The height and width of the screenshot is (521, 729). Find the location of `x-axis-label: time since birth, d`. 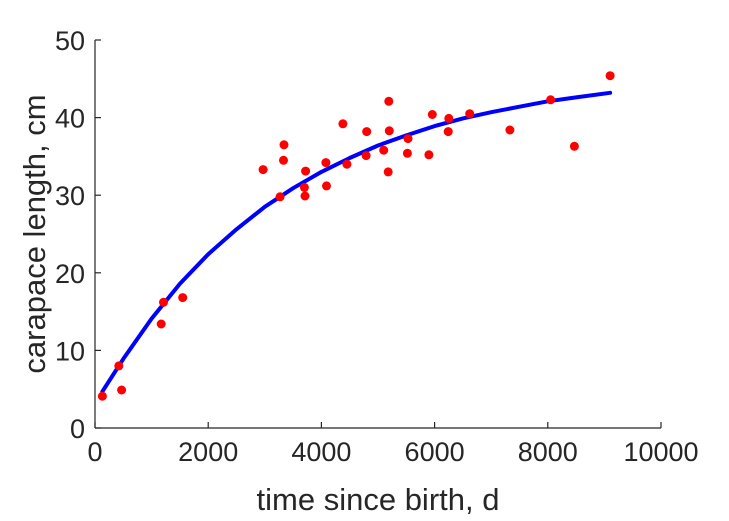

x-axis-label: time since birth, d is located at coordinates (378, 499).